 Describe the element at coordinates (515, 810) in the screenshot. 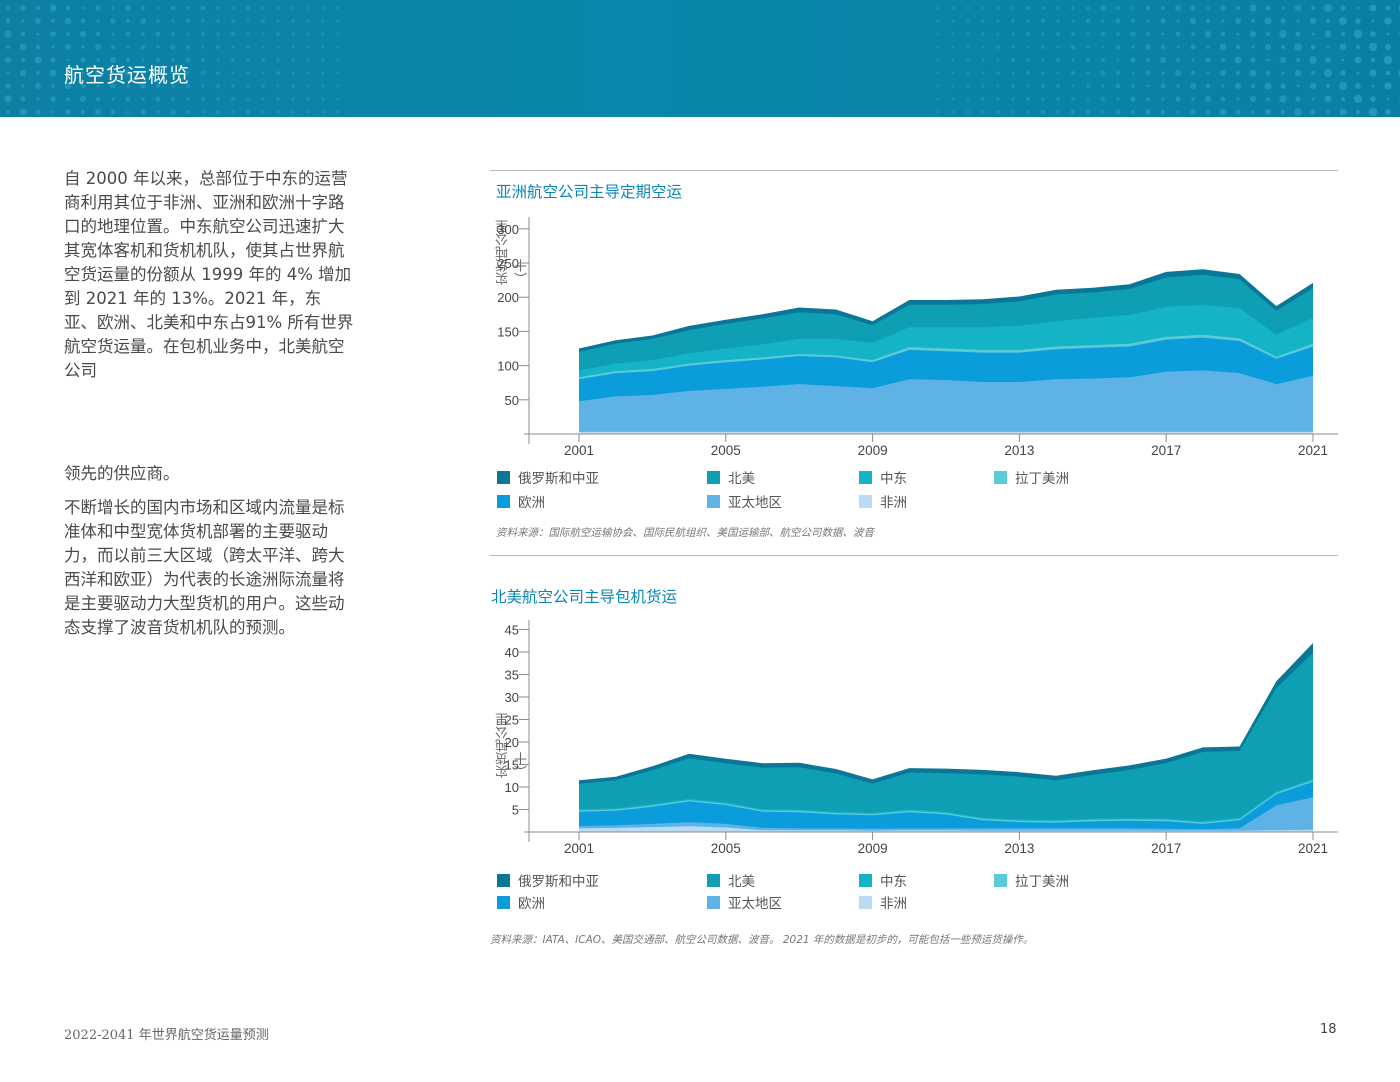

I see `y-tick-label: 5` at that location.